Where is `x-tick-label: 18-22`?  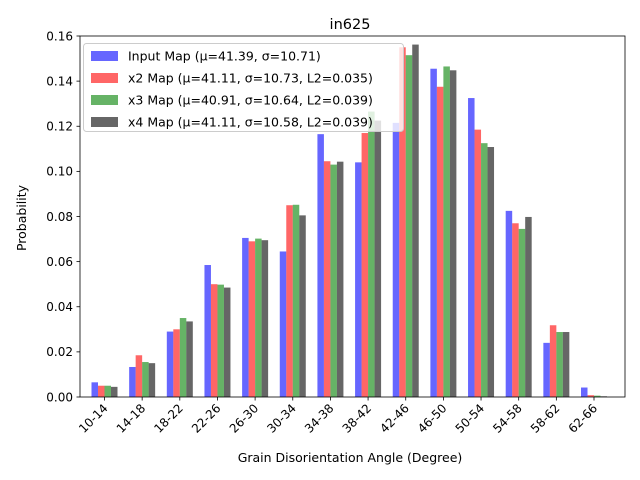 x-tick-label: 18-22 is located at coordinates (168, 418).